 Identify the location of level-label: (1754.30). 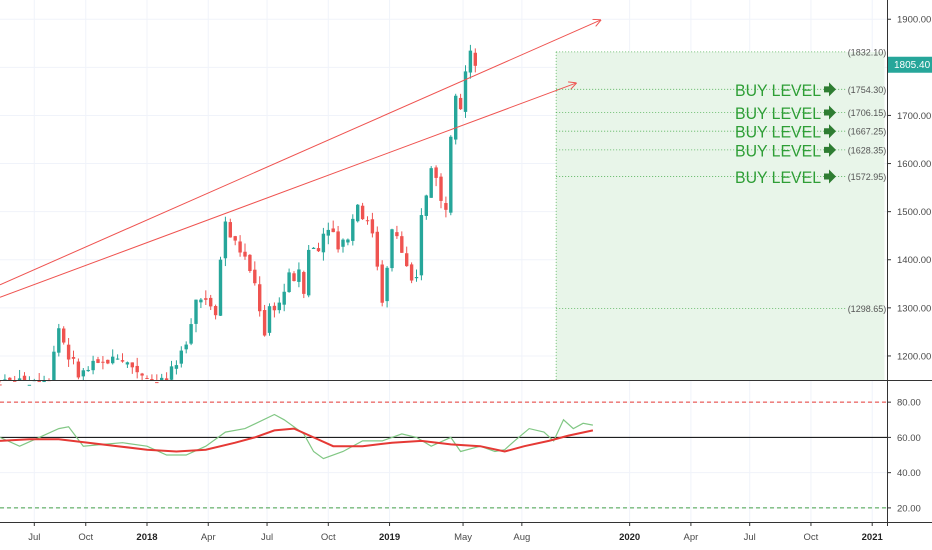
(867, 90).